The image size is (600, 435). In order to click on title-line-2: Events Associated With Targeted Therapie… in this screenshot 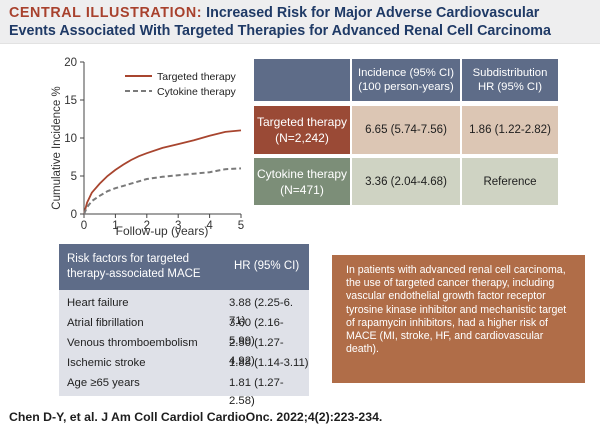, I will do `click(280, 31)`.